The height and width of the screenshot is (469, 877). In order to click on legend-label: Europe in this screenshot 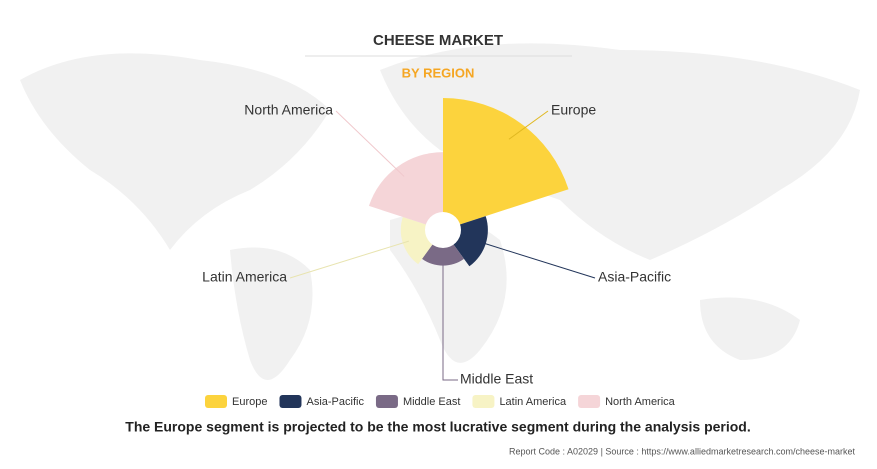, I will do `click(249, 402)`.